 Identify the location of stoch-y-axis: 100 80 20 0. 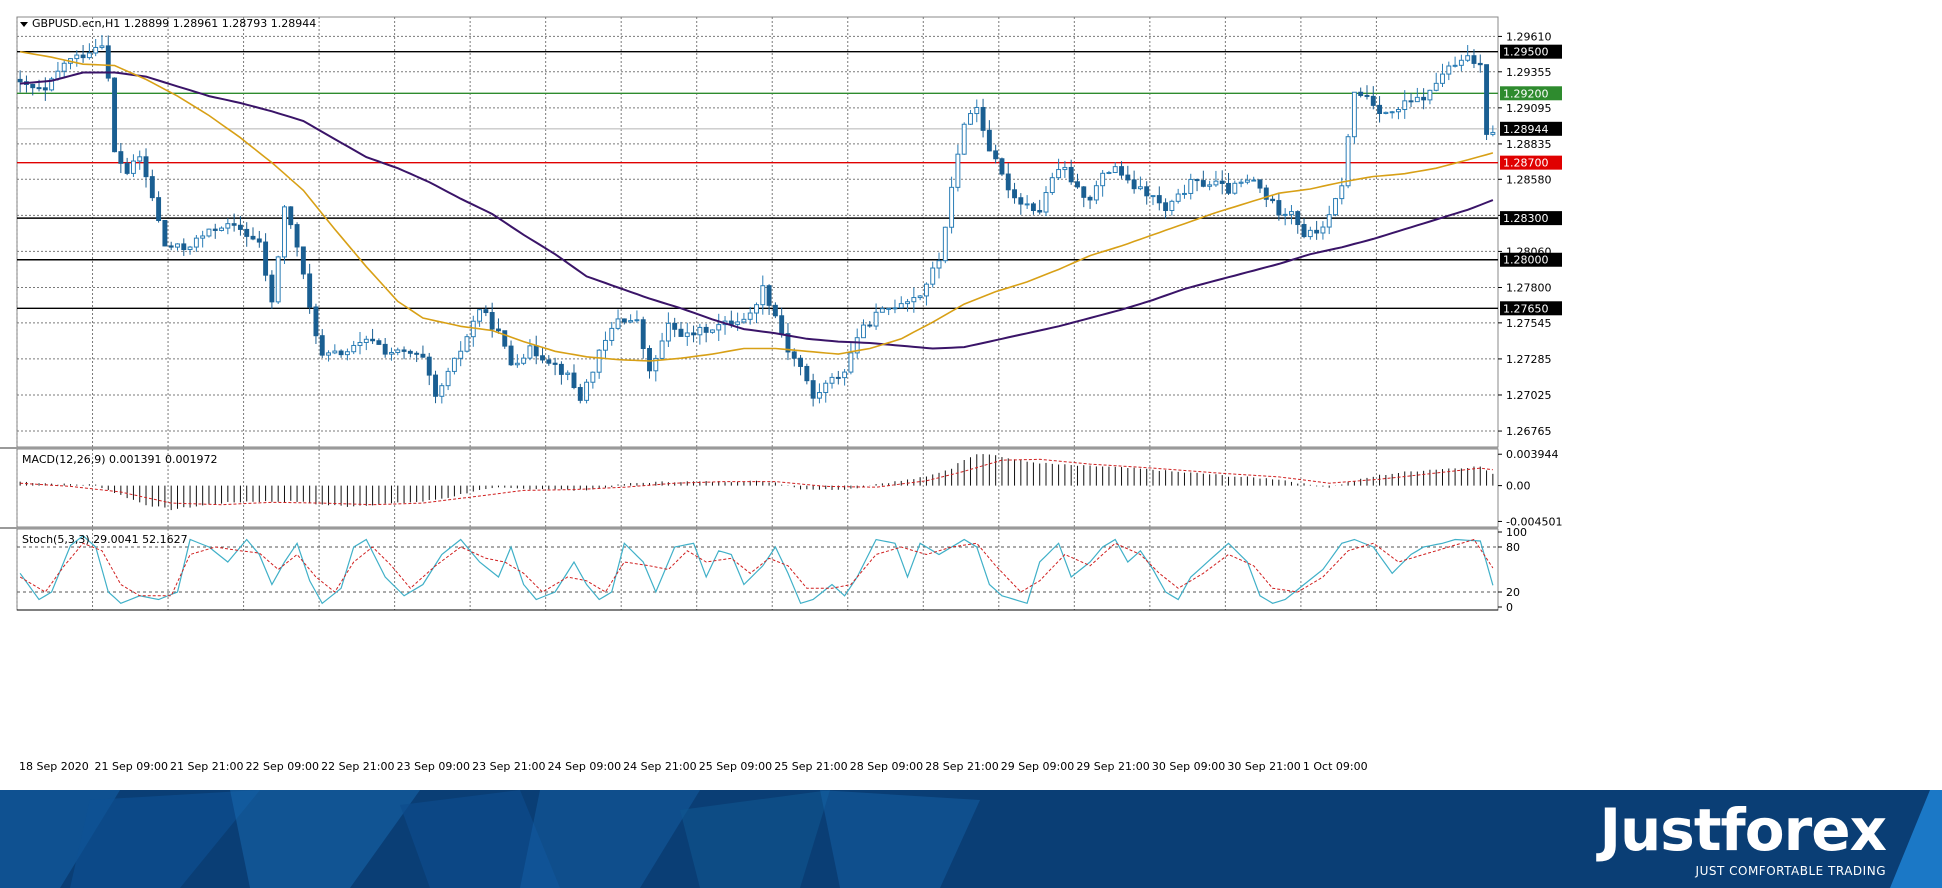
(1512, 570).